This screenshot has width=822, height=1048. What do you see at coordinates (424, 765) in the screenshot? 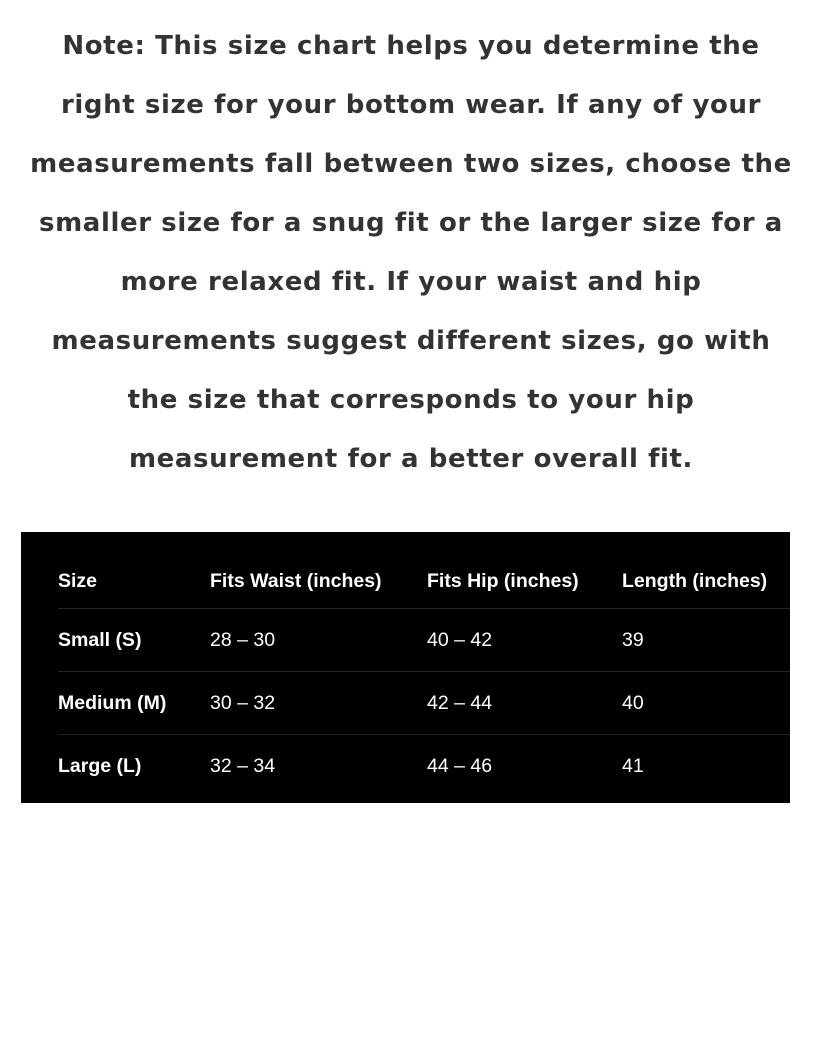
I see `table-row: Large (L) 32 – 34 44 – 46 41` at bounding box center [424, 765].